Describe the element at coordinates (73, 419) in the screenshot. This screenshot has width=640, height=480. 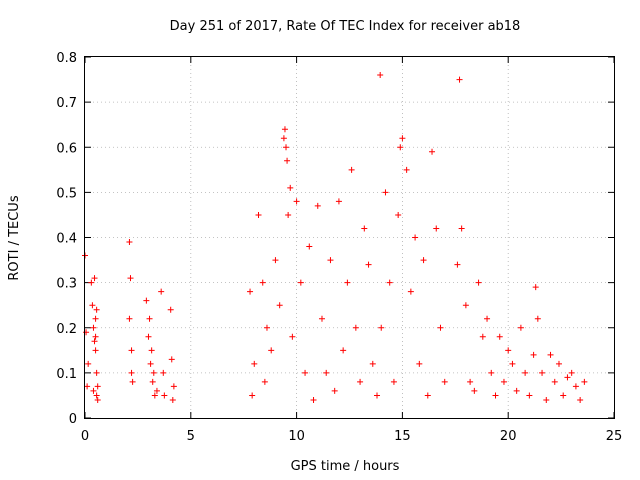
I see `y-tick-label: 0` at that location.